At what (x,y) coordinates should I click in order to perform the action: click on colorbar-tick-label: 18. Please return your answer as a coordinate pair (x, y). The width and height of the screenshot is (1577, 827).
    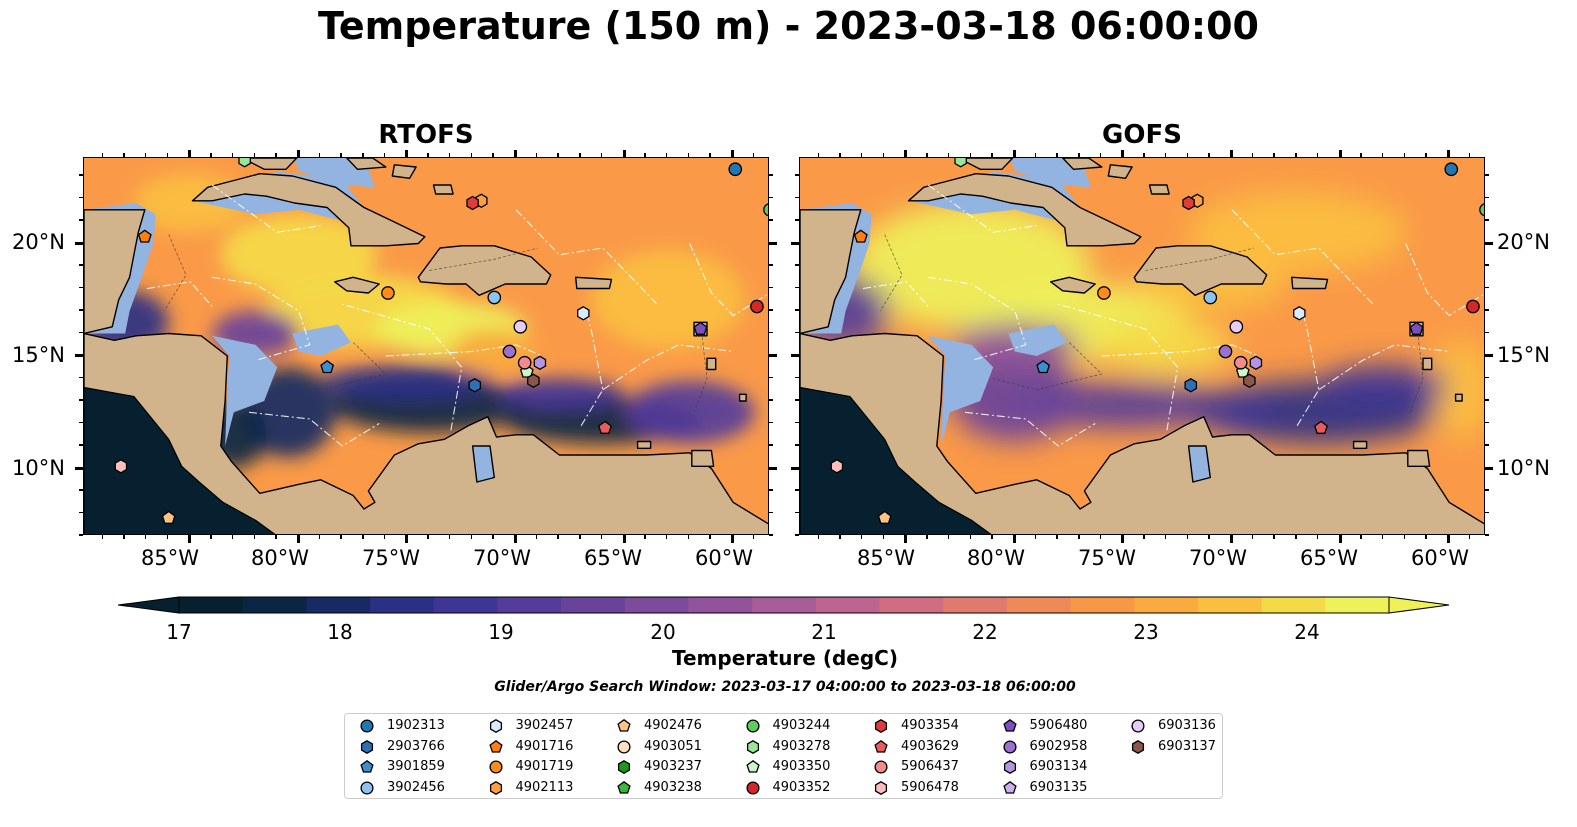
    Looking at the image, I should click on (340, 632).